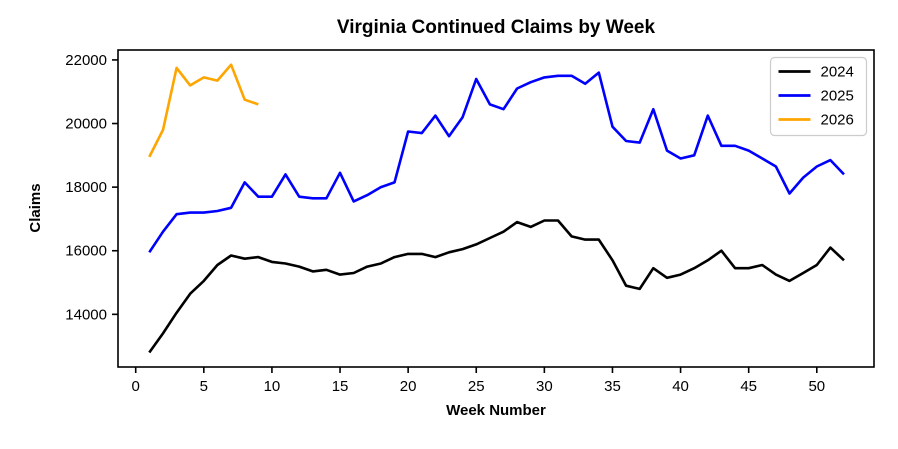  Describe the element at coordinates (86, 314) in the screenshot. I see `y-tick-label: 14000` at that location.